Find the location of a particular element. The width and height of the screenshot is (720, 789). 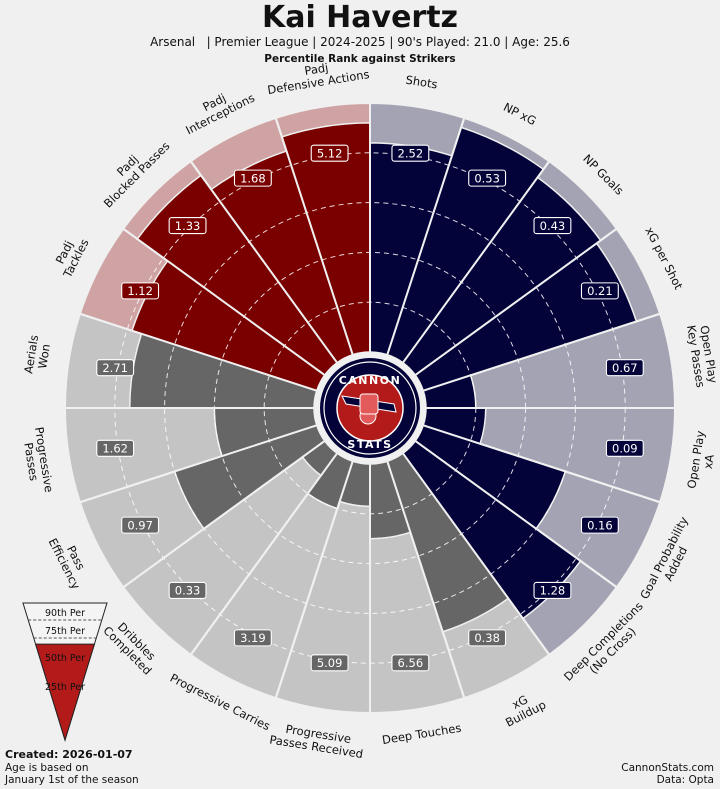

data-source: Data: Opta is located at coordinates (685, 780).